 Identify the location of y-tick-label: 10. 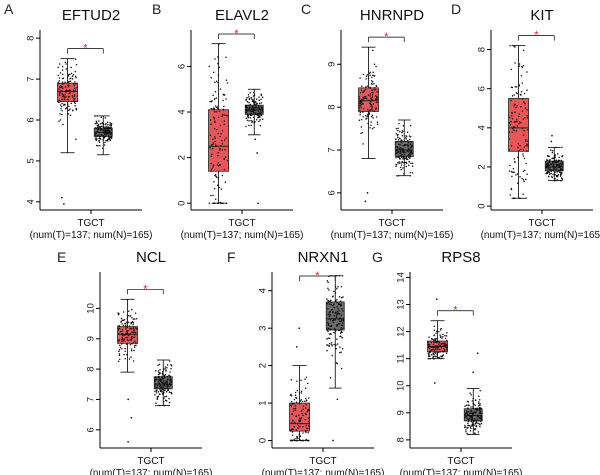
(91, 308).